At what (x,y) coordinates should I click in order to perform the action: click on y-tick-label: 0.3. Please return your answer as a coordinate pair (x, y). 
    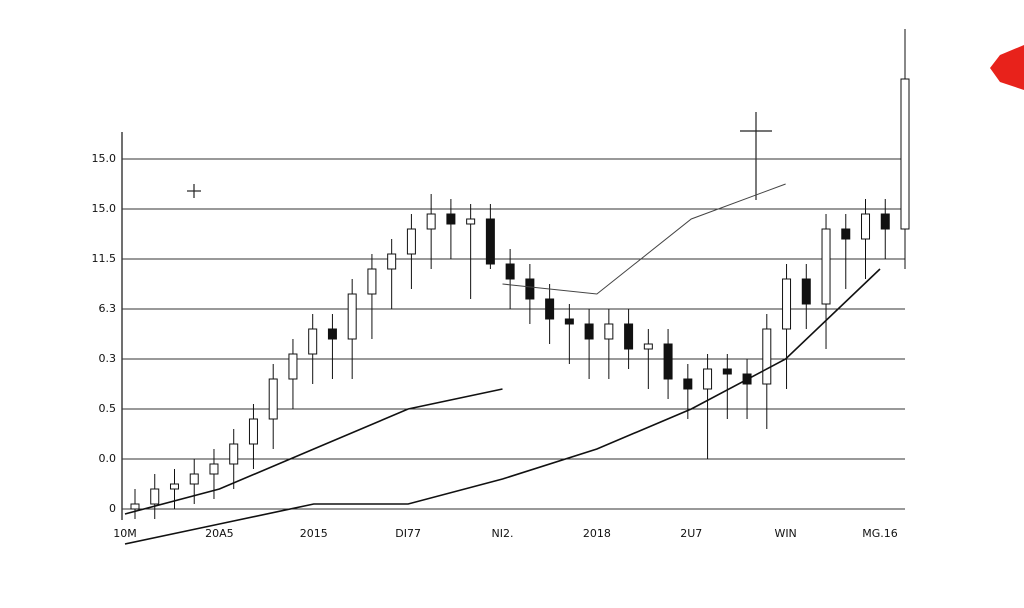
    Looking at the image, I should click on (108, 358).